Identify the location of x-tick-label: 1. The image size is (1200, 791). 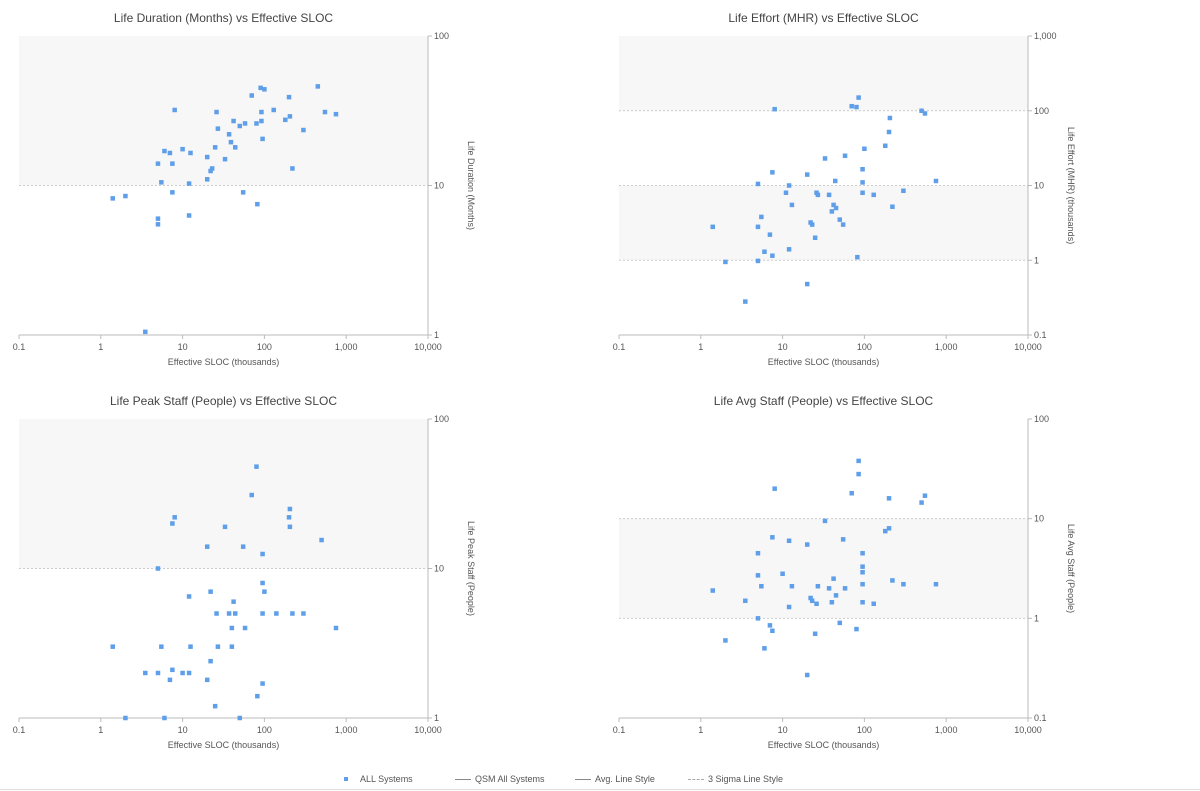
(700, 347).